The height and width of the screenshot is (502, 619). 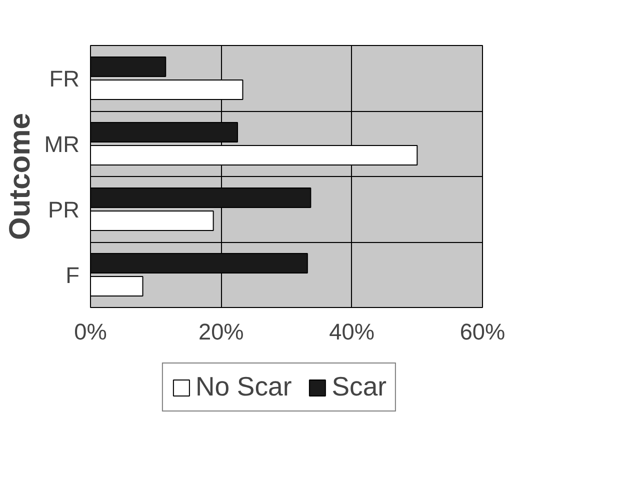 What do you see at coordinates (483, 331) in the screenshot?
I see `x-tick-label: 60%` at bounding box center [483, 331].